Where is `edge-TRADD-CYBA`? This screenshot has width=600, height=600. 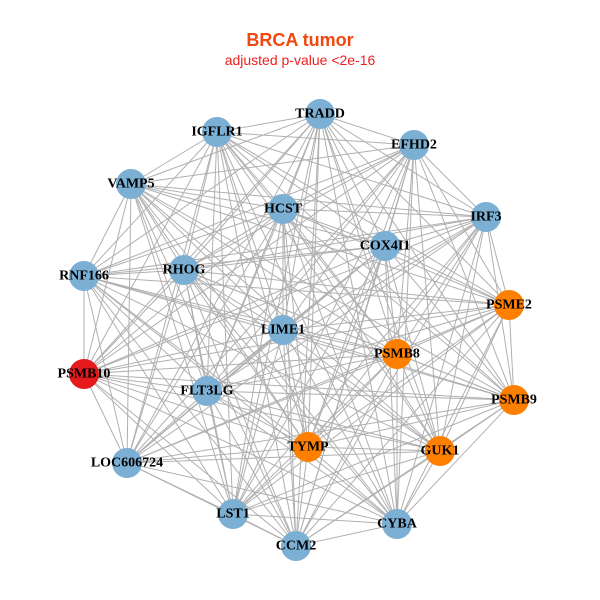
edge-TRADD-CYBA is located at coordinates (358, 319).